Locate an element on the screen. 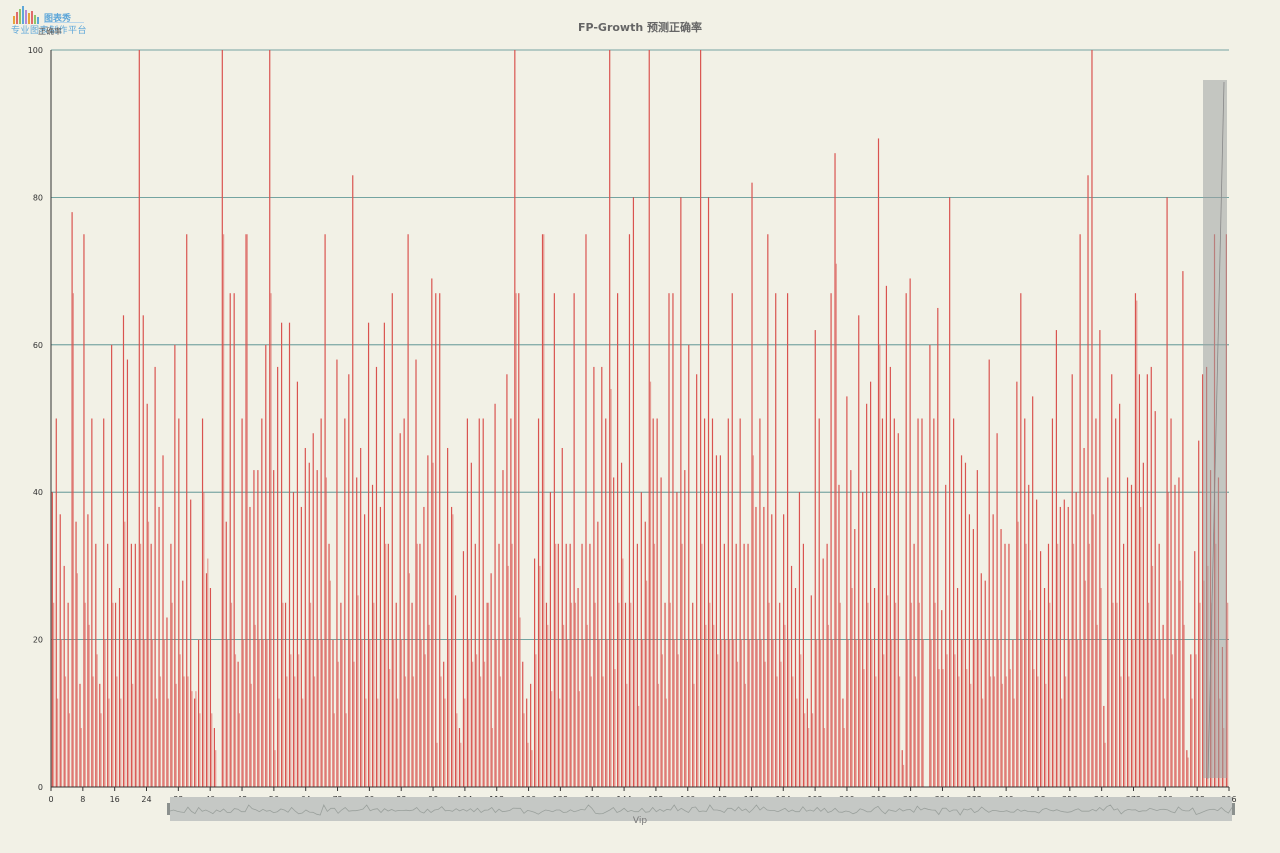  brush-selection is located at coordinates (1215, 430).